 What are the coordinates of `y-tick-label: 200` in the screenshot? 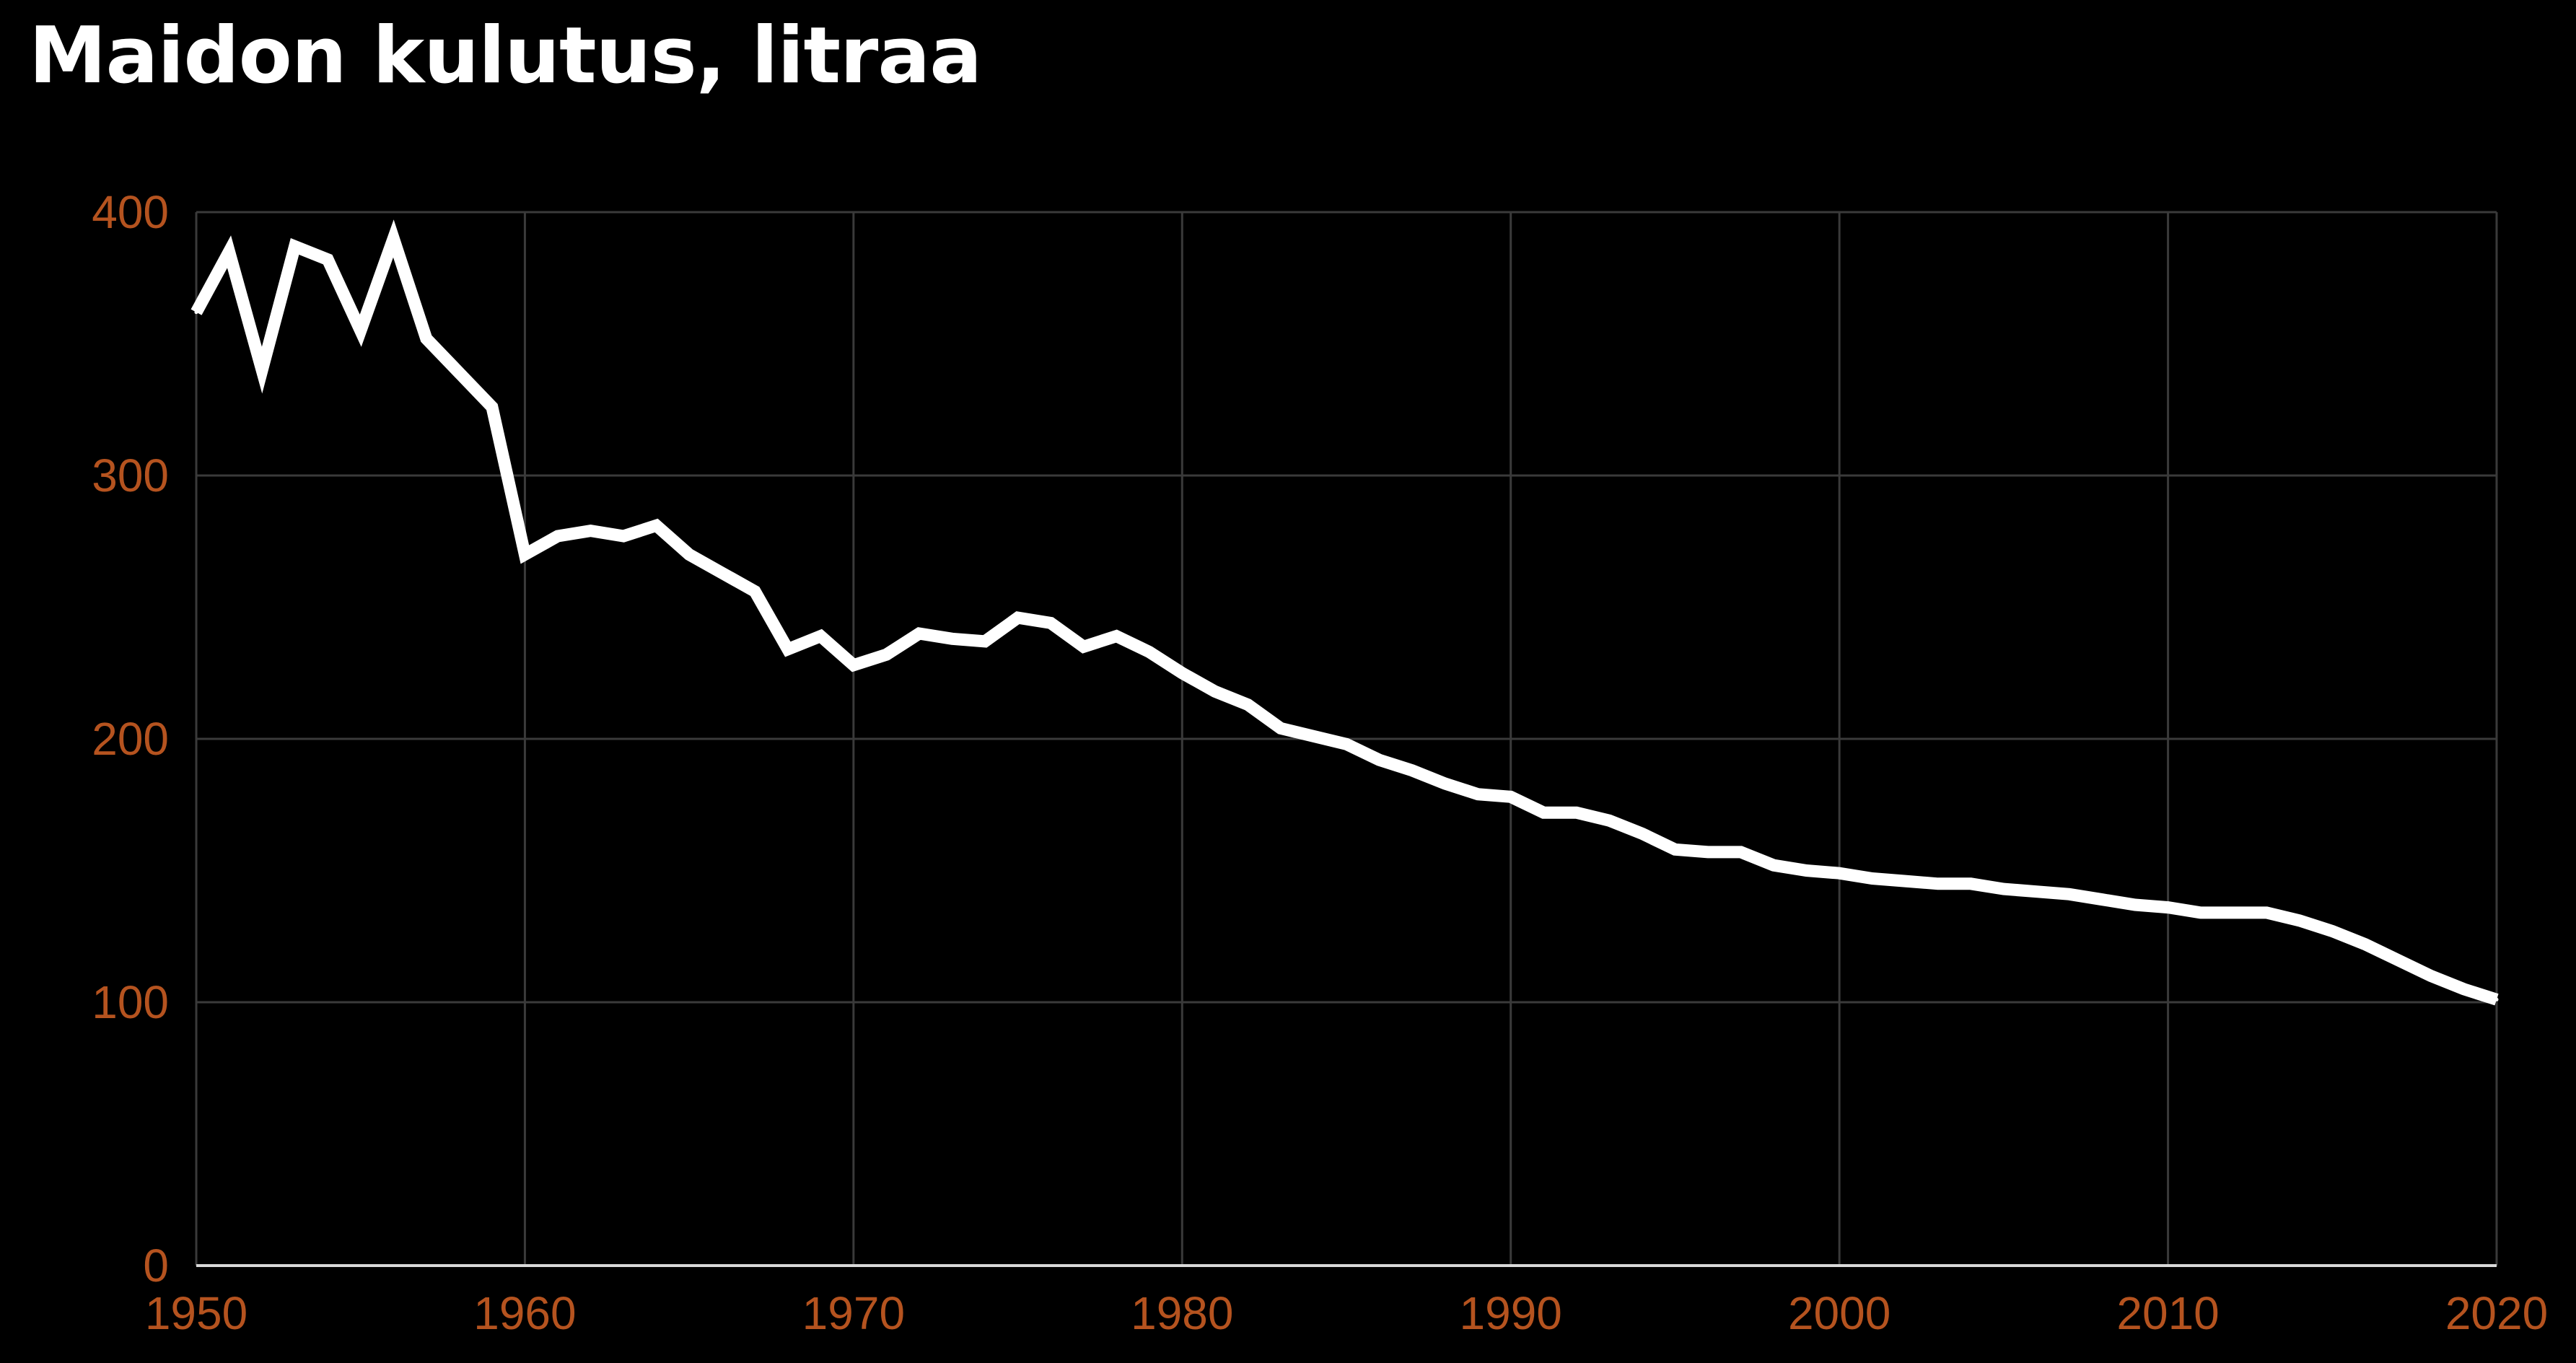 It's located at (130, 739).